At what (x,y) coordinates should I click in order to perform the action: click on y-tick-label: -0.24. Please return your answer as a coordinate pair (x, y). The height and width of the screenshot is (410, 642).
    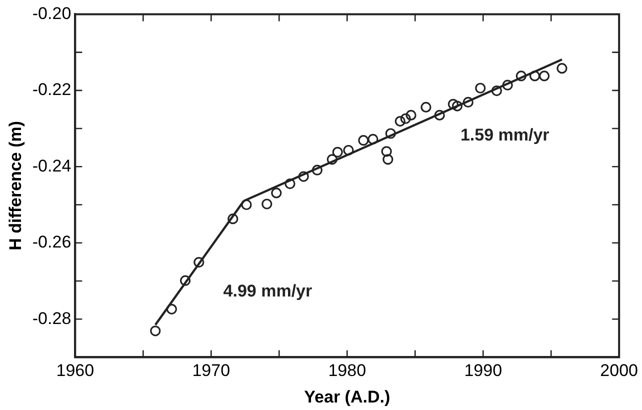
    Looking at the image, I should click on (52, 166).